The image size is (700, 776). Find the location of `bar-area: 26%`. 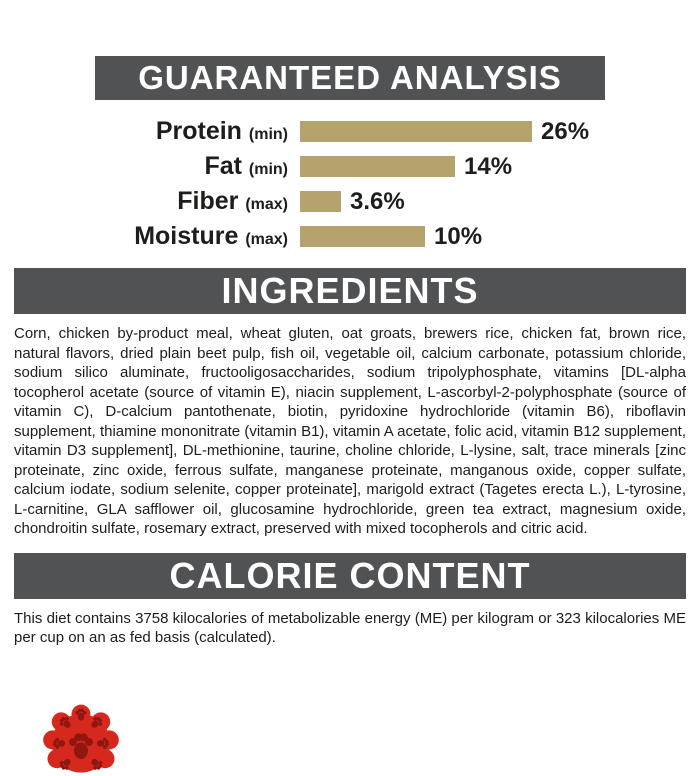

bar-area: 26% is located at coordinates (444, 132).